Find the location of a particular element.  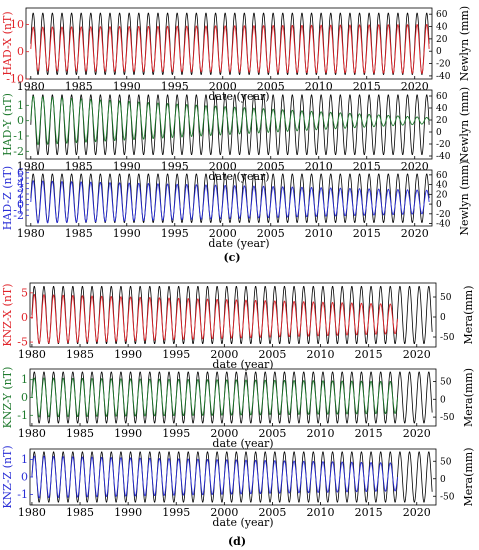

y-axis-label: HAD-Z (nT) is located at coordinates (7, 198).